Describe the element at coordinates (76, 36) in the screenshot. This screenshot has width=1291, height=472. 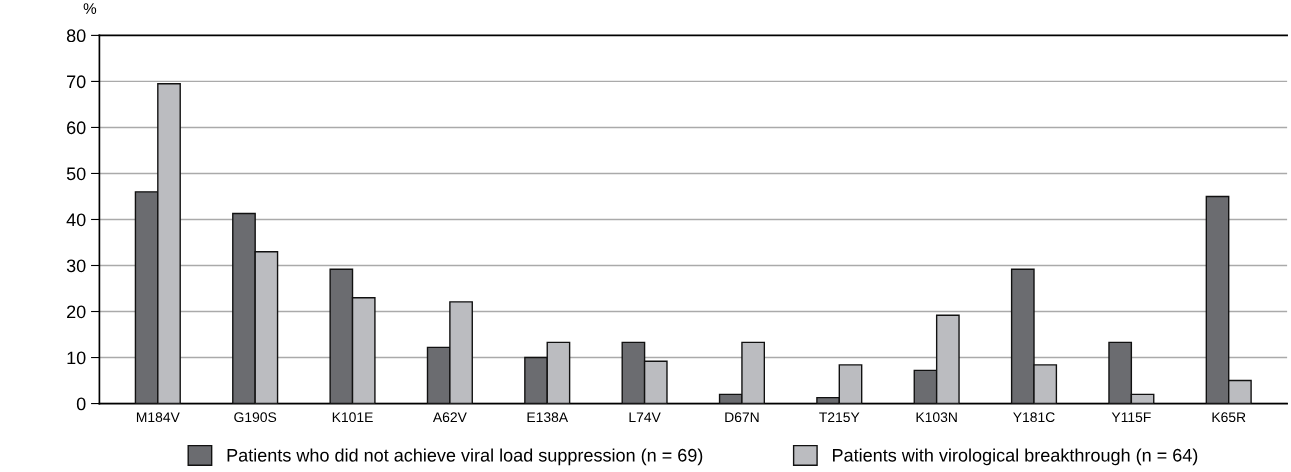
I see `y-tick-label: 80` at that location.